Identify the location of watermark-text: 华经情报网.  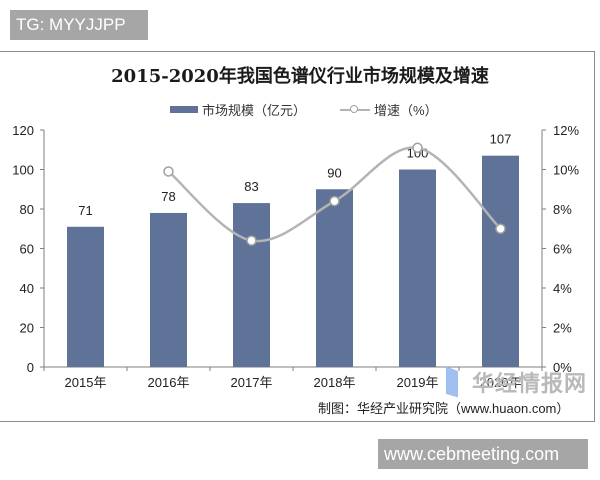
(530, 384).